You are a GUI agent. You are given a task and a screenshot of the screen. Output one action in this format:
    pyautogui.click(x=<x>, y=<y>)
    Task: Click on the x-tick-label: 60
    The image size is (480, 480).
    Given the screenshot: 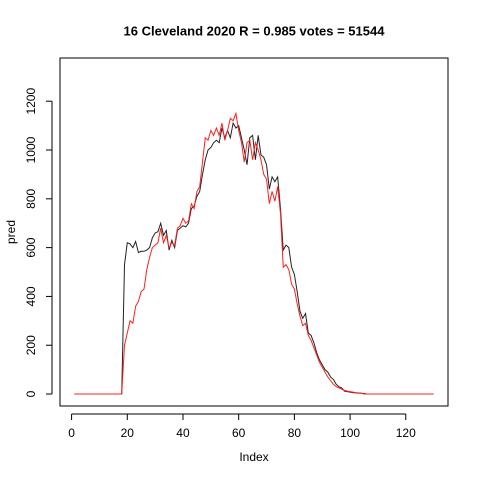 What is the action you would take?
    pyautogui.click(x=239, y=433)
    